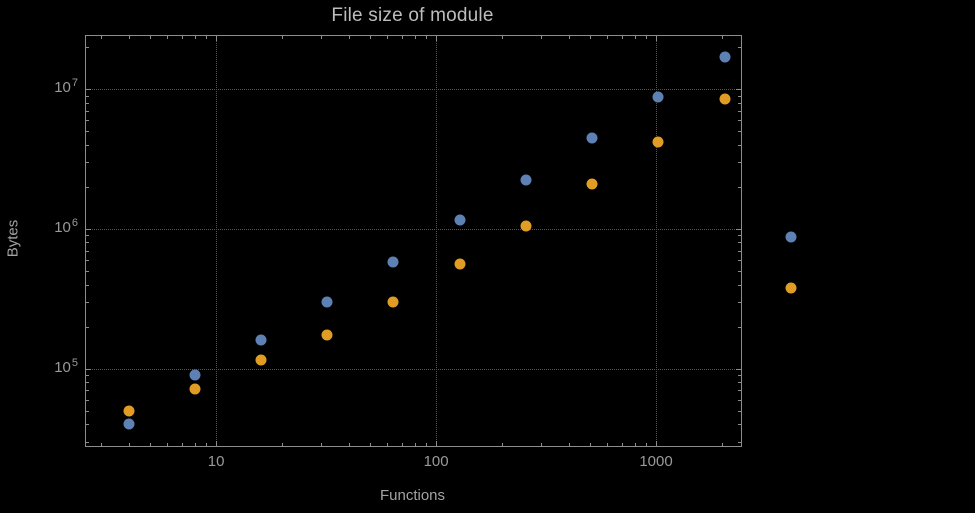 The image size is (975, 513). What do you see at coordinates (74, 83) in the screenshot?
I see `y-tick-exponent: 7` at bounding box center [74, 83].